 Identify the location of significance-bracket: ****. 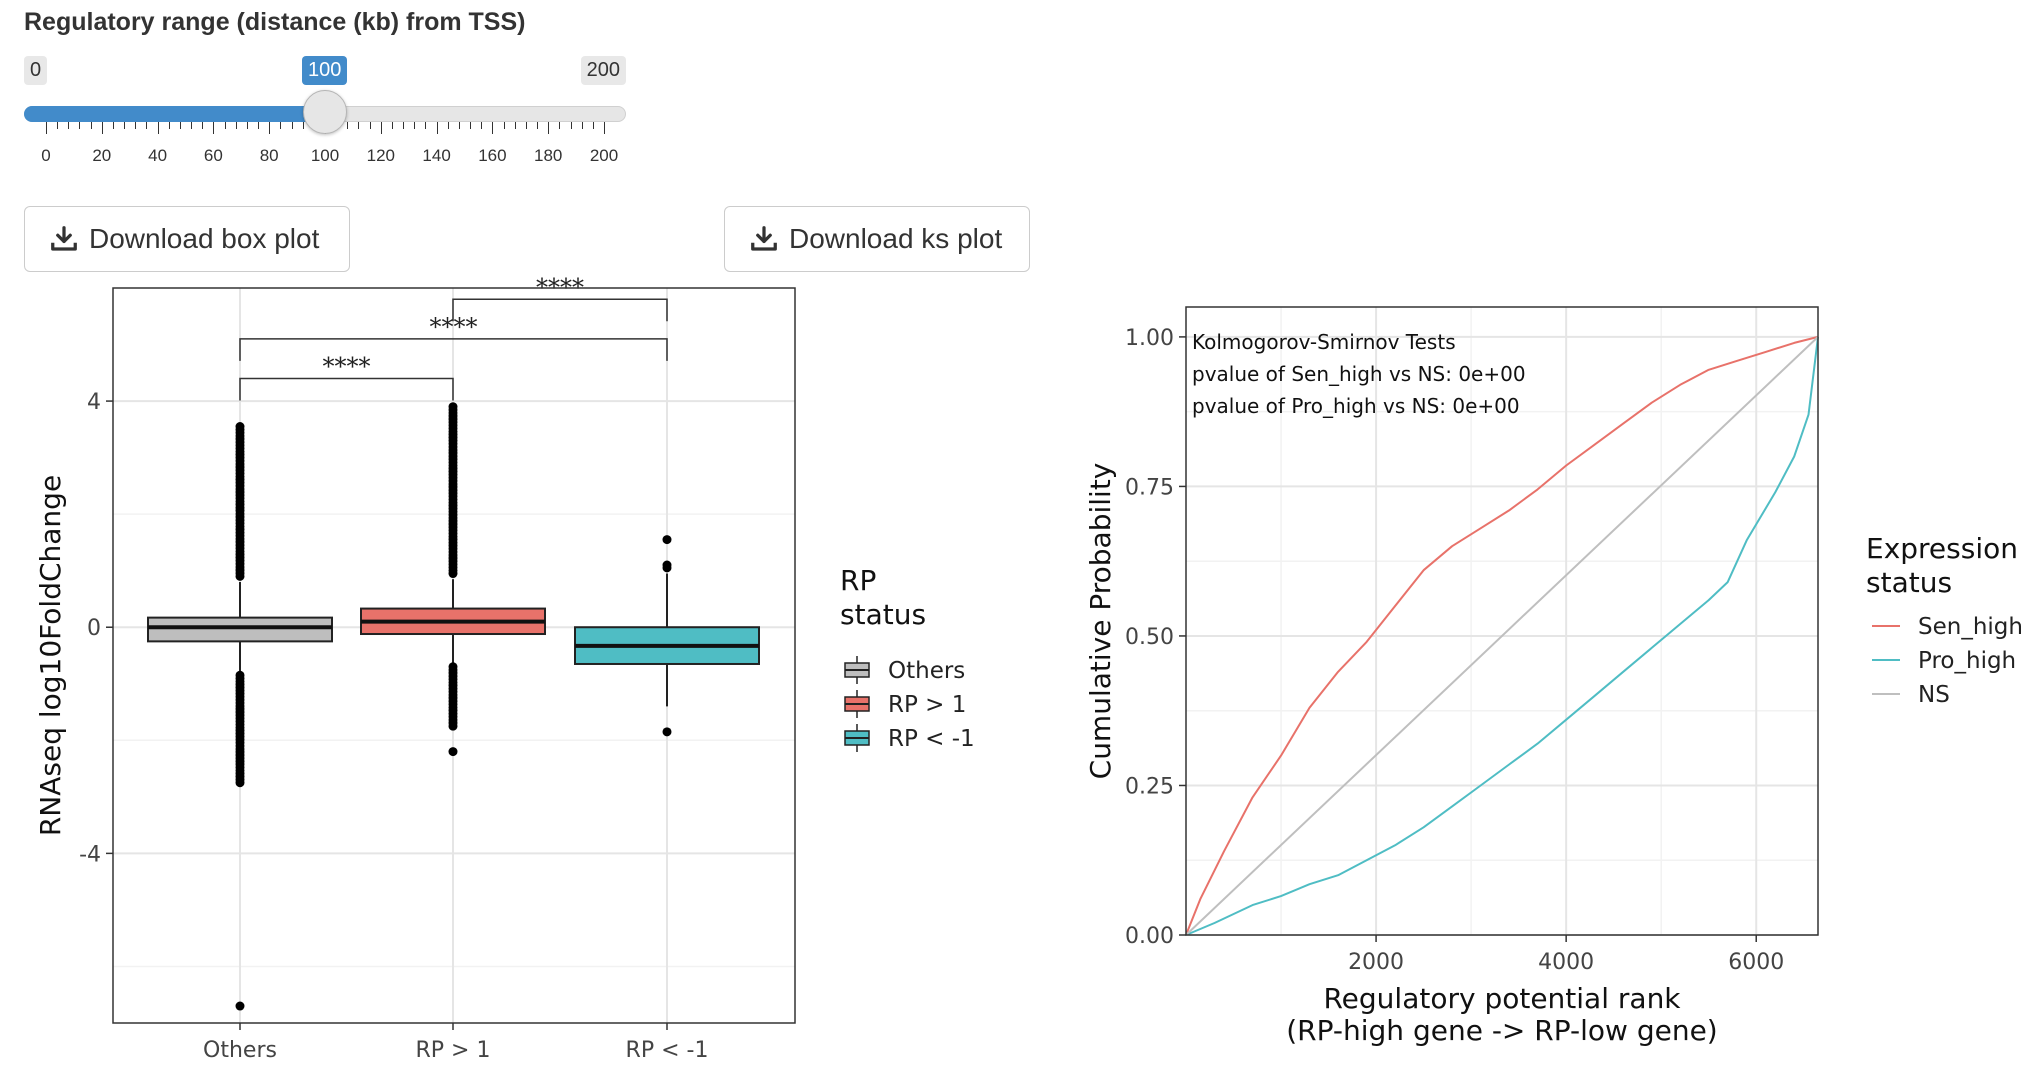
(453, 337).